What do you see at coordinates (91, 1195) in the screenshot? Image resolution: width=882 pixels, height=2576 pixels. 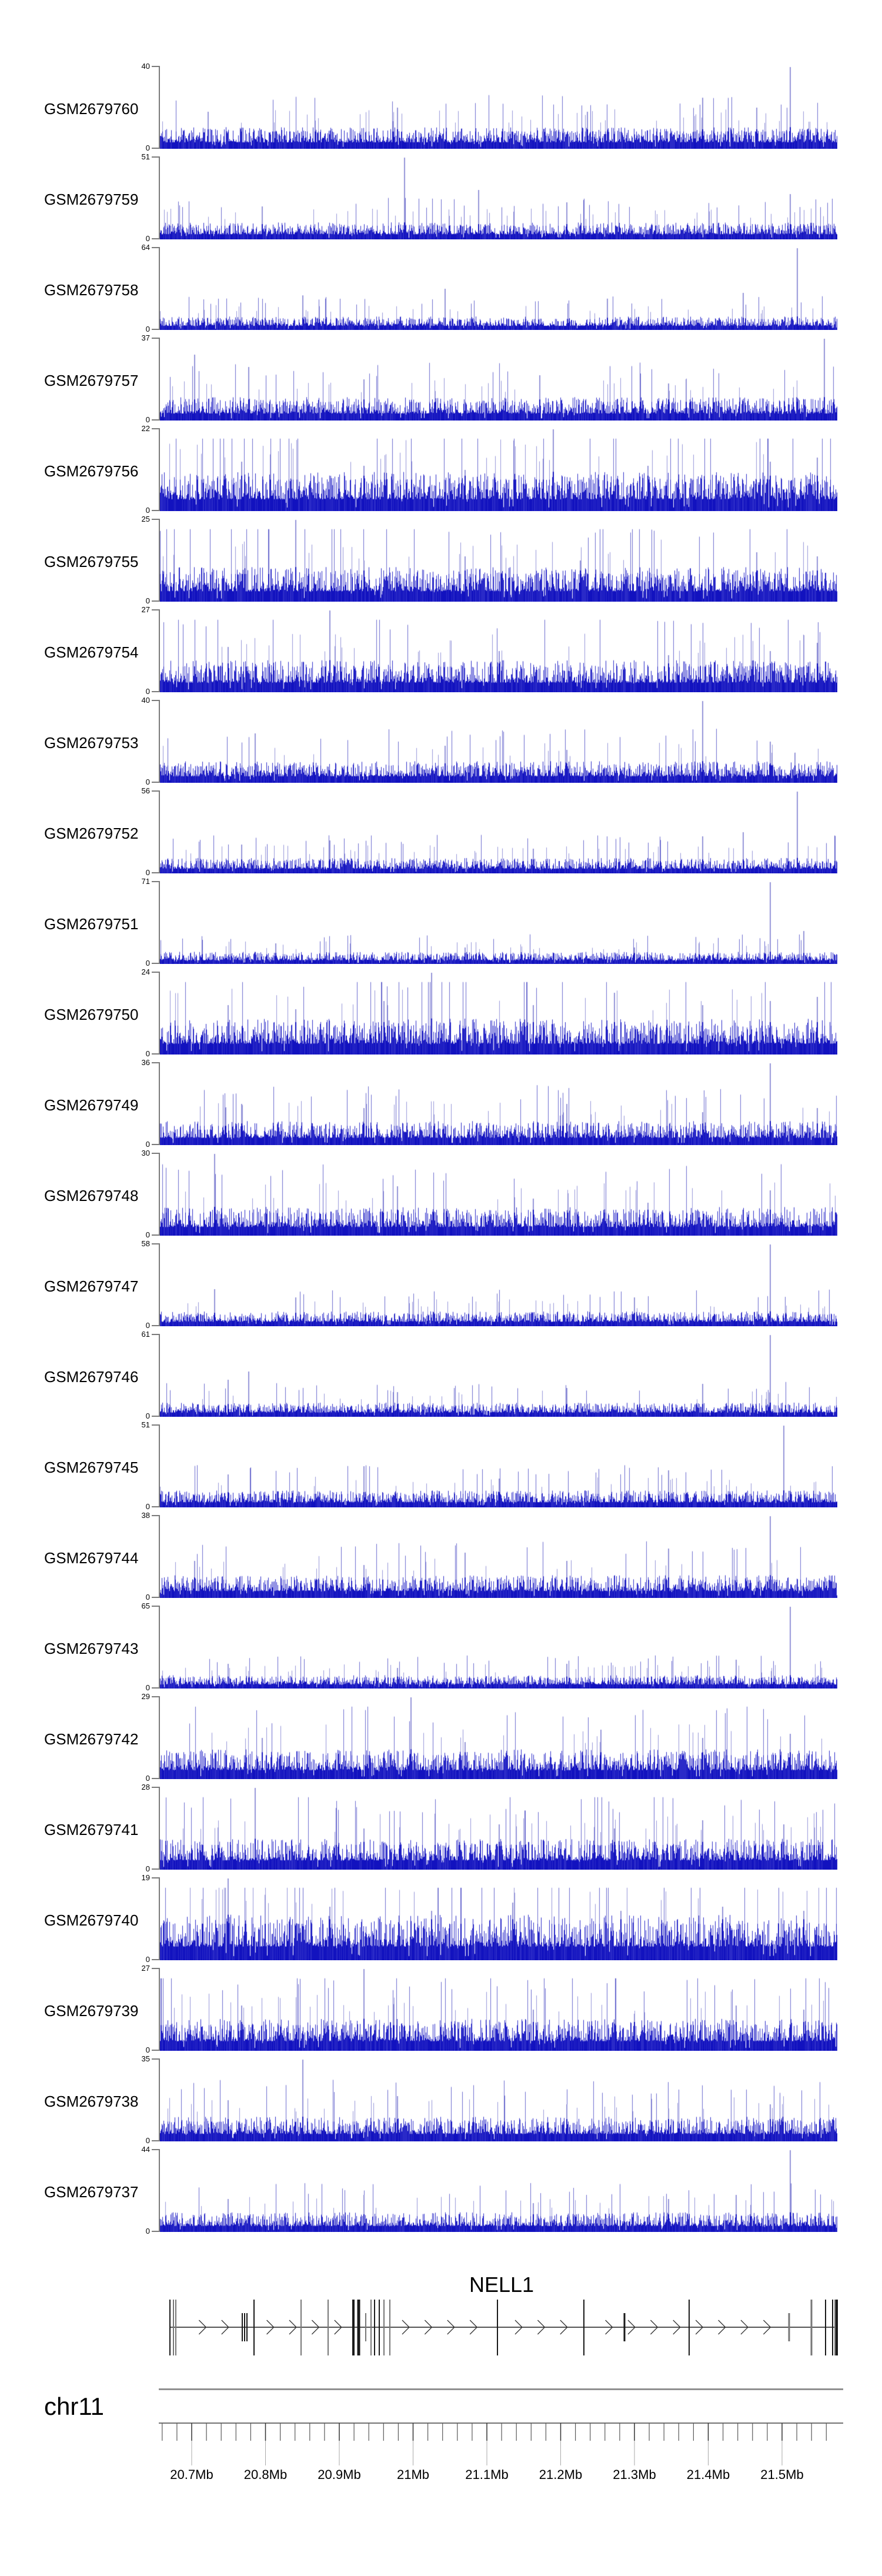 I see `track-label: GSM2679748` at bounding box center [91, 1195].